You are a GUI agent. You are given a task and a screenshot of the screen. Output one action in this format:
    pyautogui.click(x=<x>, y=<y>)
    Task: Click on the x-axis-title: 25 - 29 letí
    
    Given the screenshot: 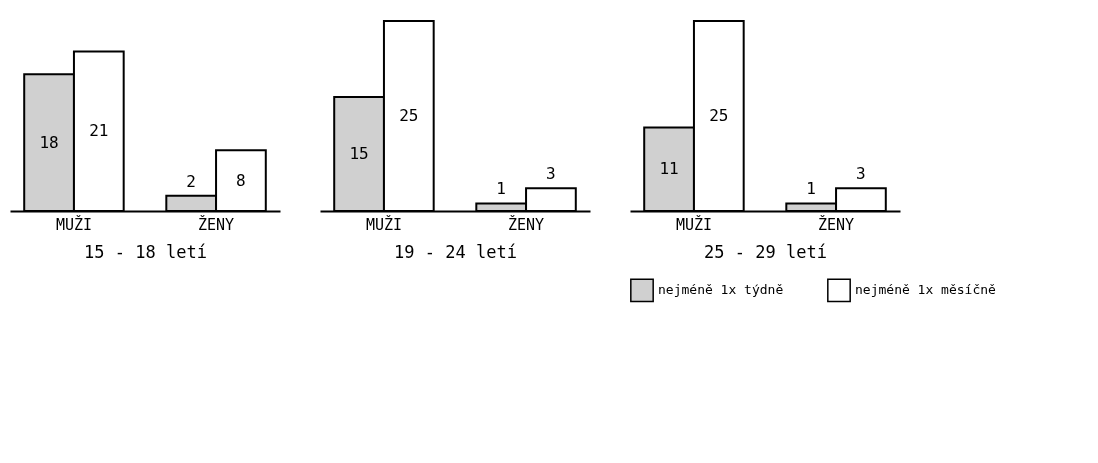 What is the action you would take?
    pyautogui.click(x=765, y=251)
    